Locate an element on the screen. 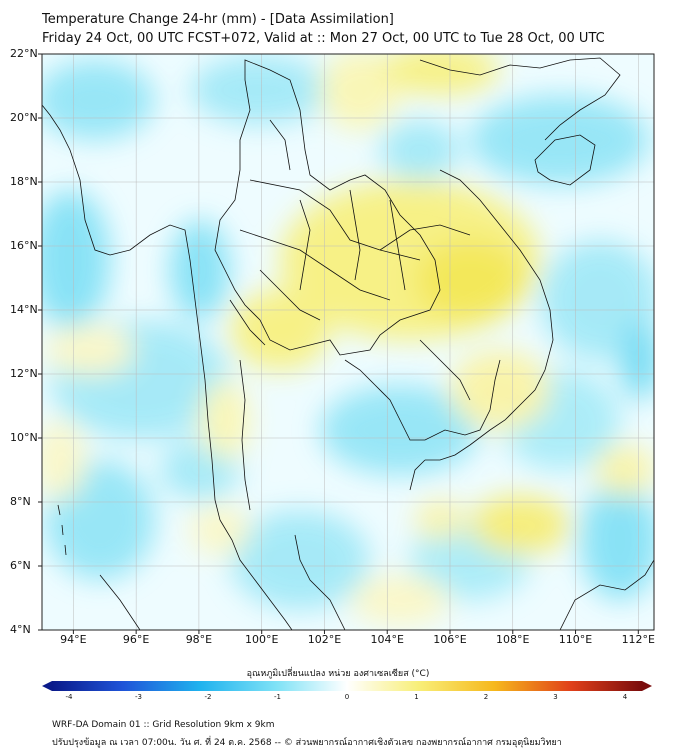 The height and width of the screenshot is (756, 676). lat-label: 10°N is located at coordinates (24, 437).